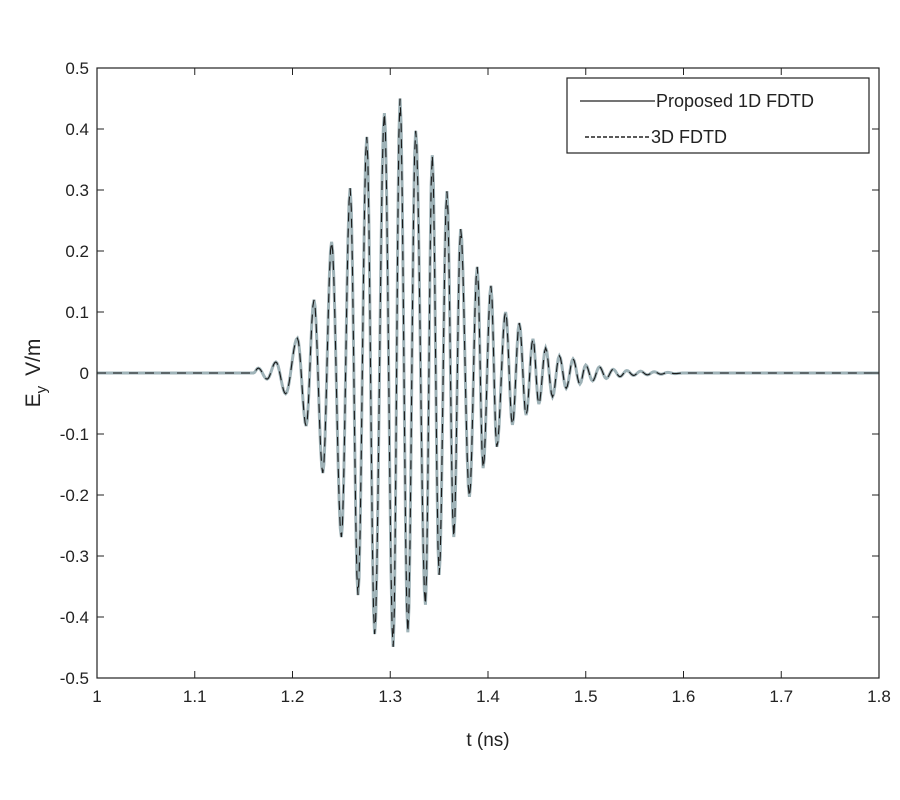 The width and height of the screenshot is (900, 800). I want to click on x-tick-label: 1.2, so click(293, 696).